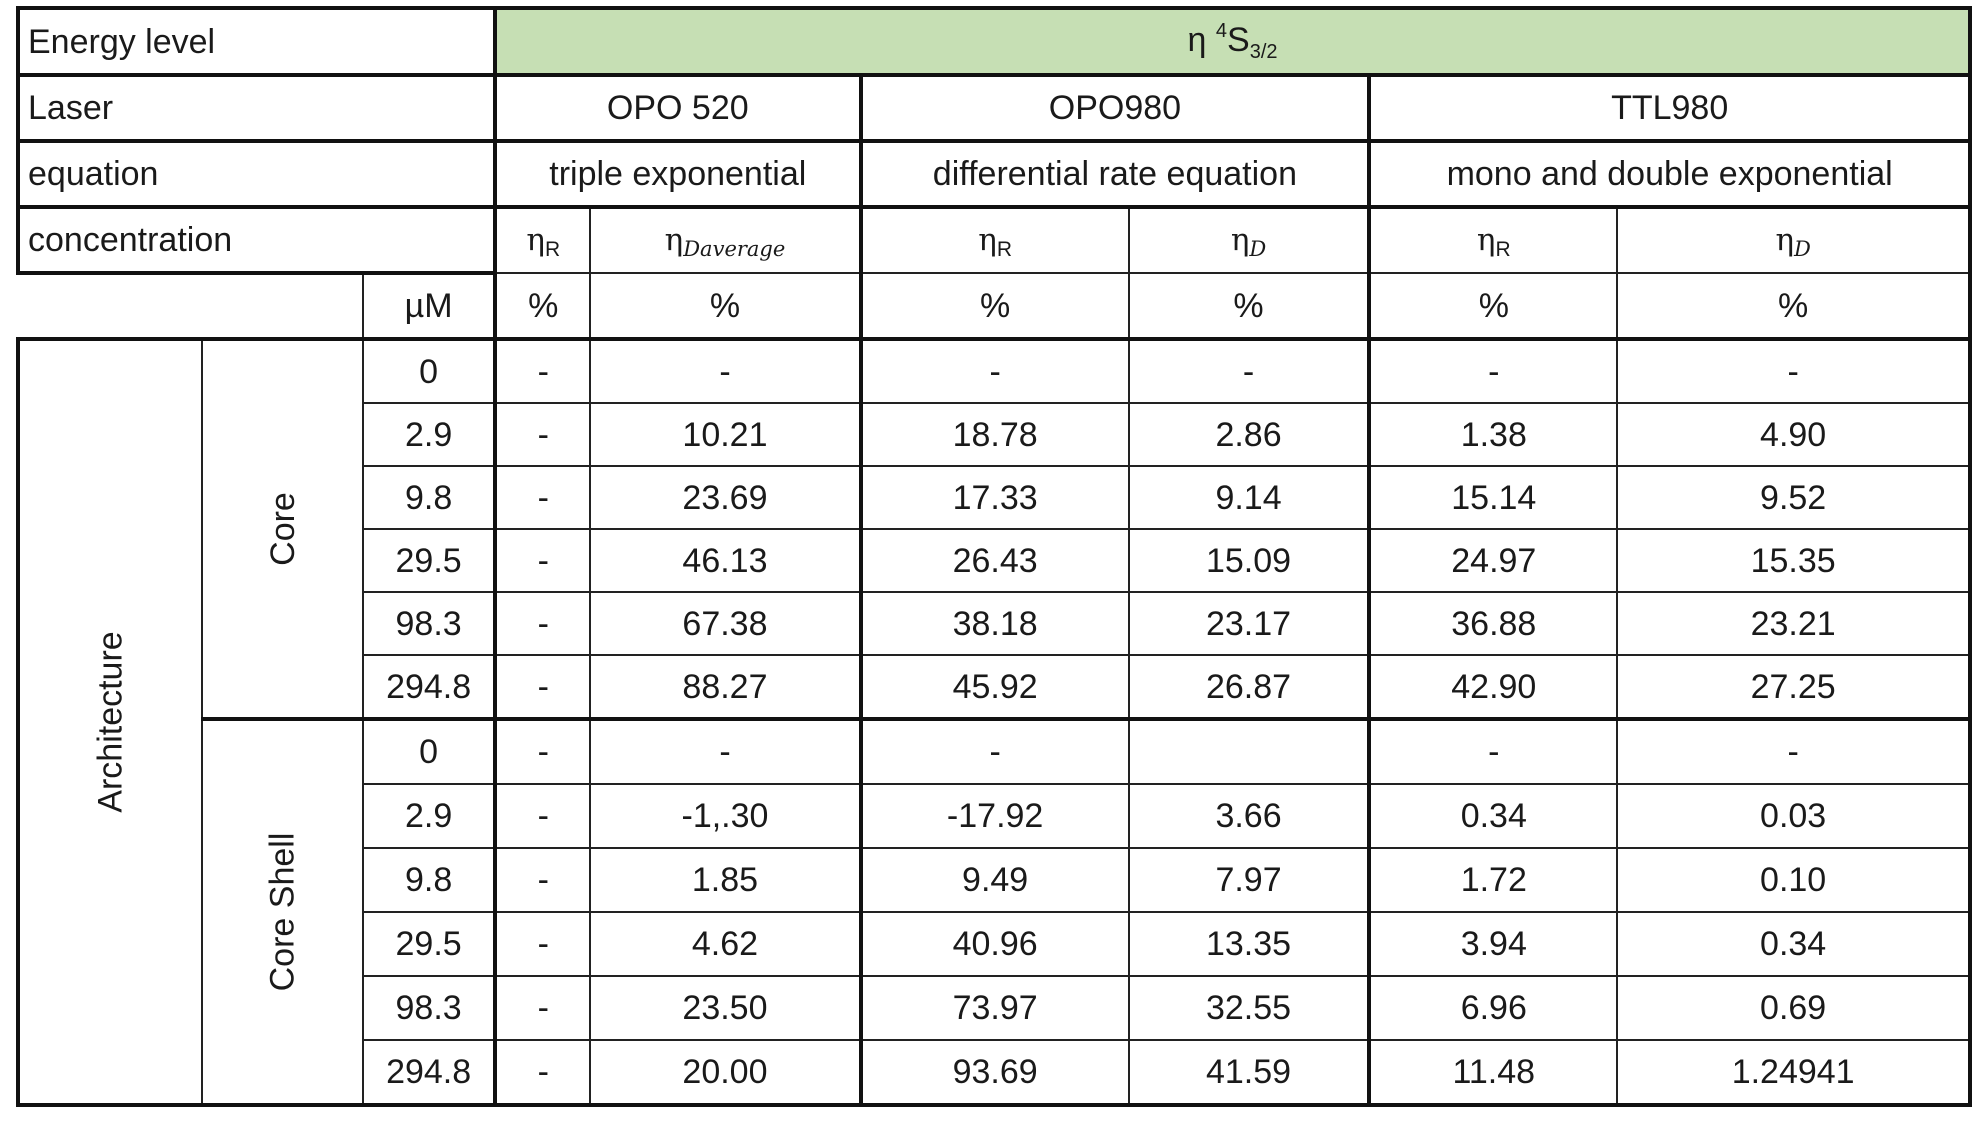 Image resolution: width=1972 pixels, height=1137 pixels. Describe the element at coordinates (677, 173) in the screenshot. I see `equation-opo520: triple exponential` at that location.